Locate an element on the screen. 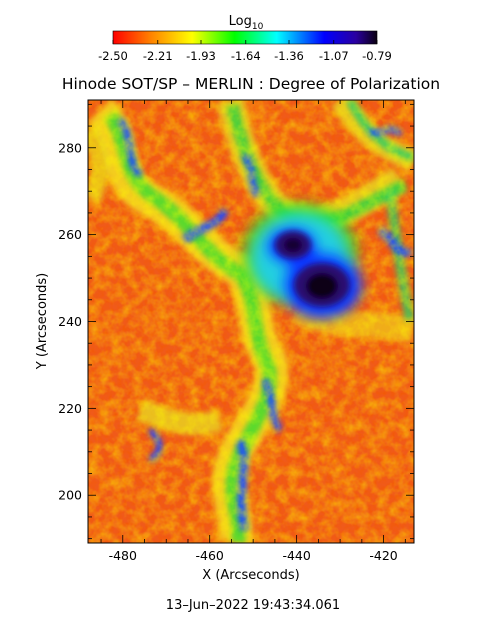  x-axis-label: X (Arcseconds) is located at coordinates (250, 575).